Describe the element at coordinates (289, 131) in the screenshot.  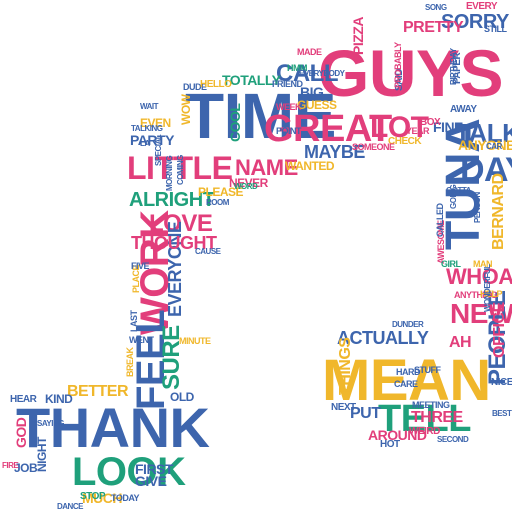
I see `word-point: POINT` at that location.